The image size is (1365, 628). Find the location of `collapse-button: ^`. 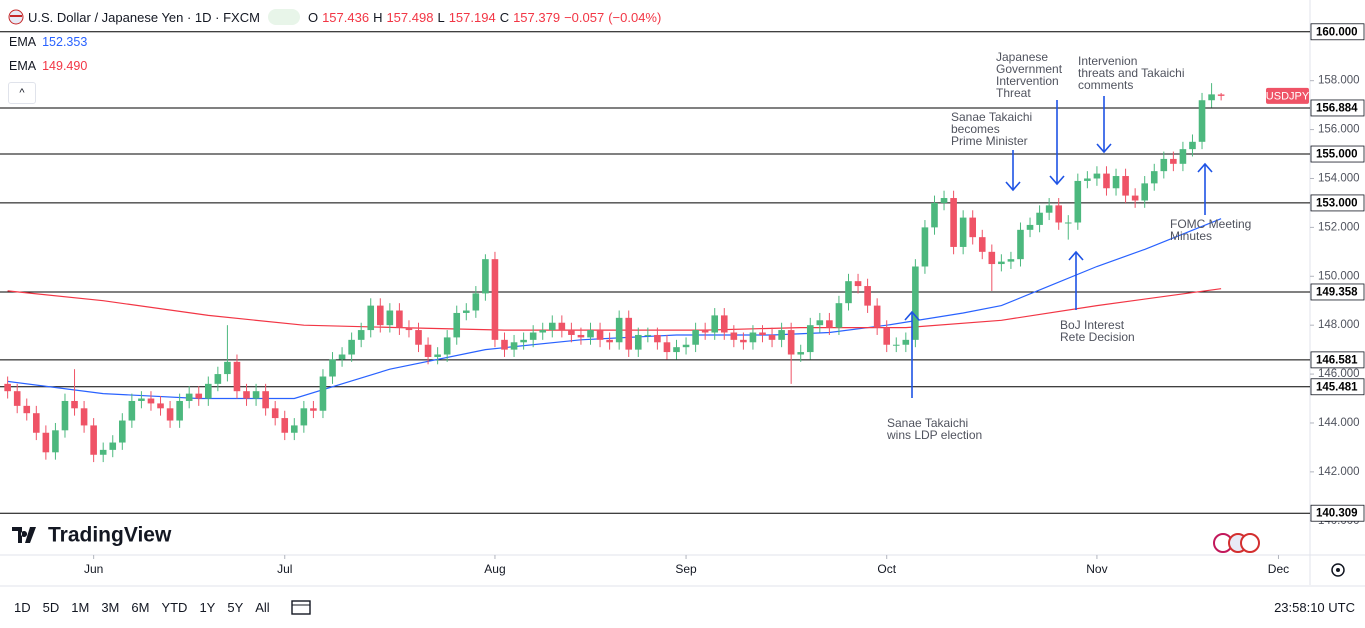

collapse-button: ^ is located at coordinates (22, 93).